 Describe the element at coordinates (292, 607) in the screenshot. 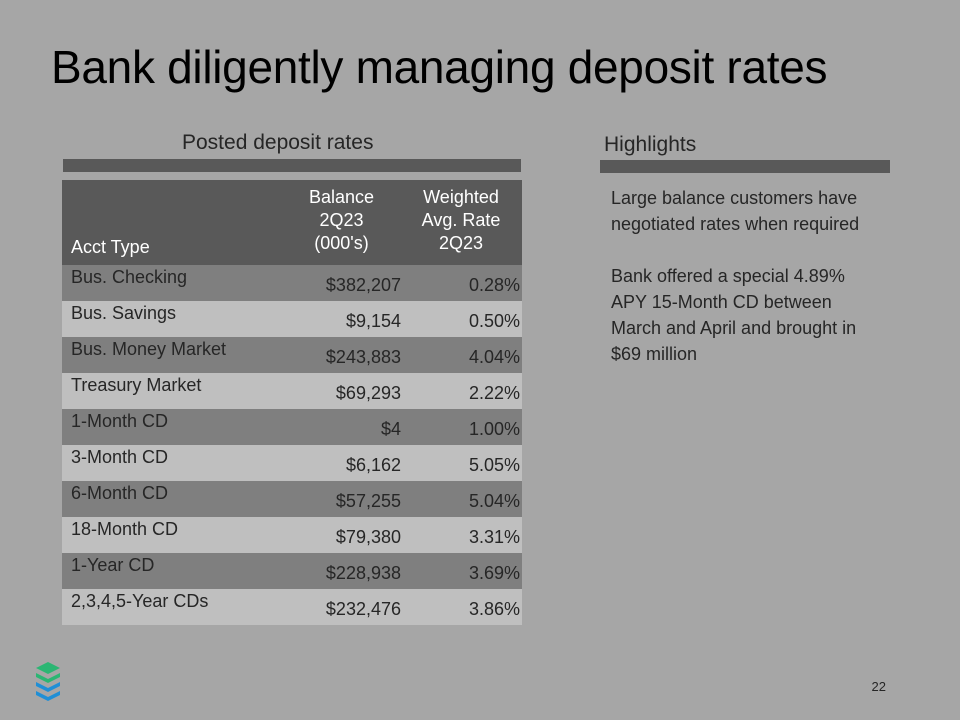

I see `table-row: 2,3,4,5-Year CDs $232,476 3.86%` at that location.